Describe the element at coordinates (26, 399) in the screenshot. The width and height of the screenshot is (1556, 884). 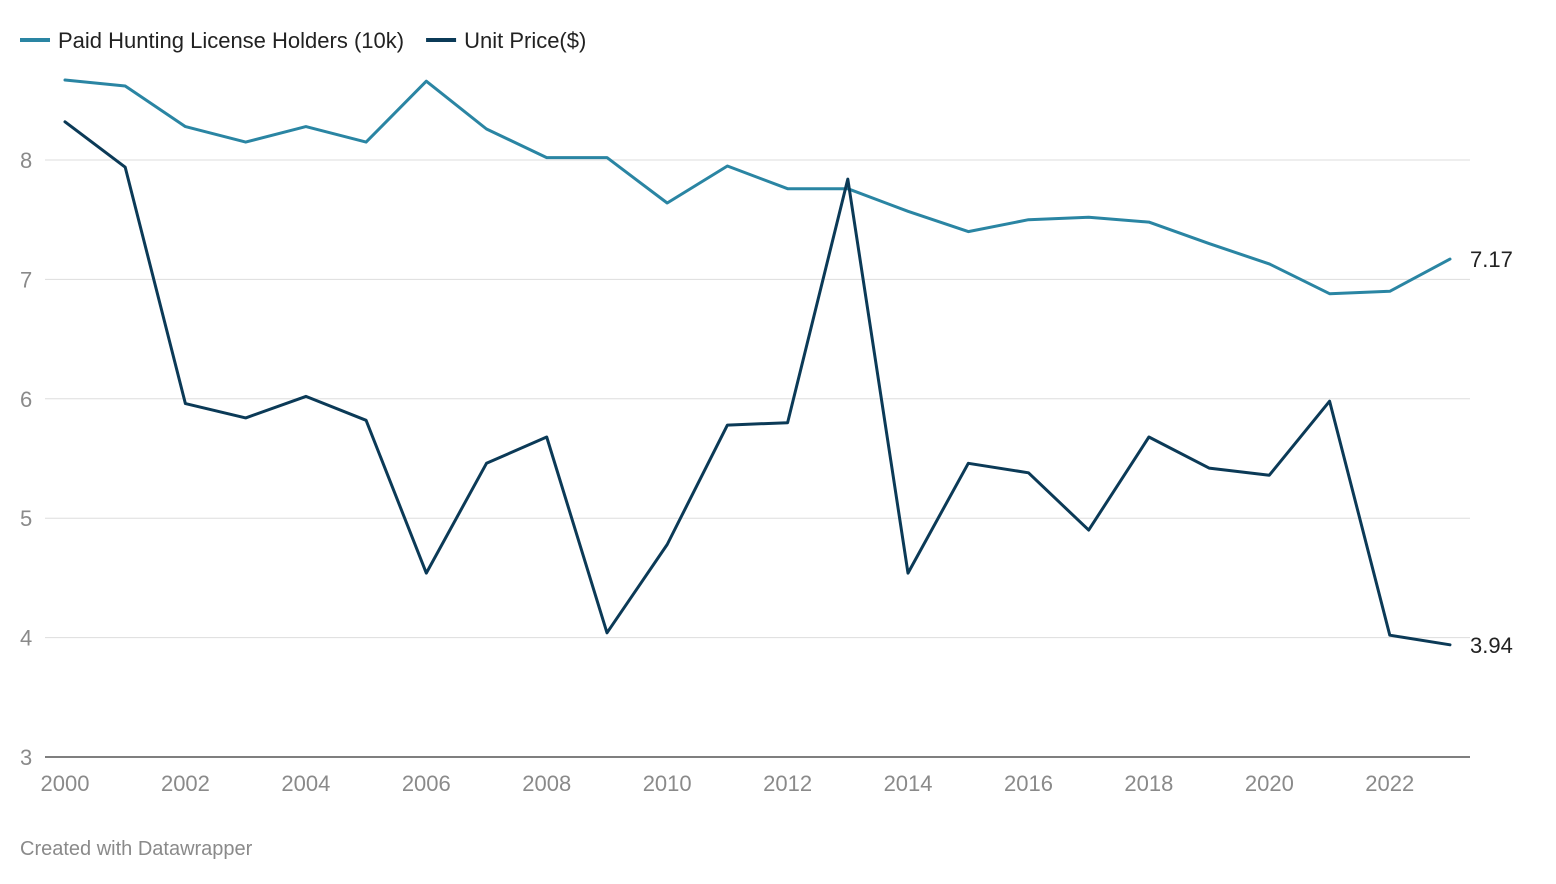
I see `y-tick-label-6: 6` at that location.